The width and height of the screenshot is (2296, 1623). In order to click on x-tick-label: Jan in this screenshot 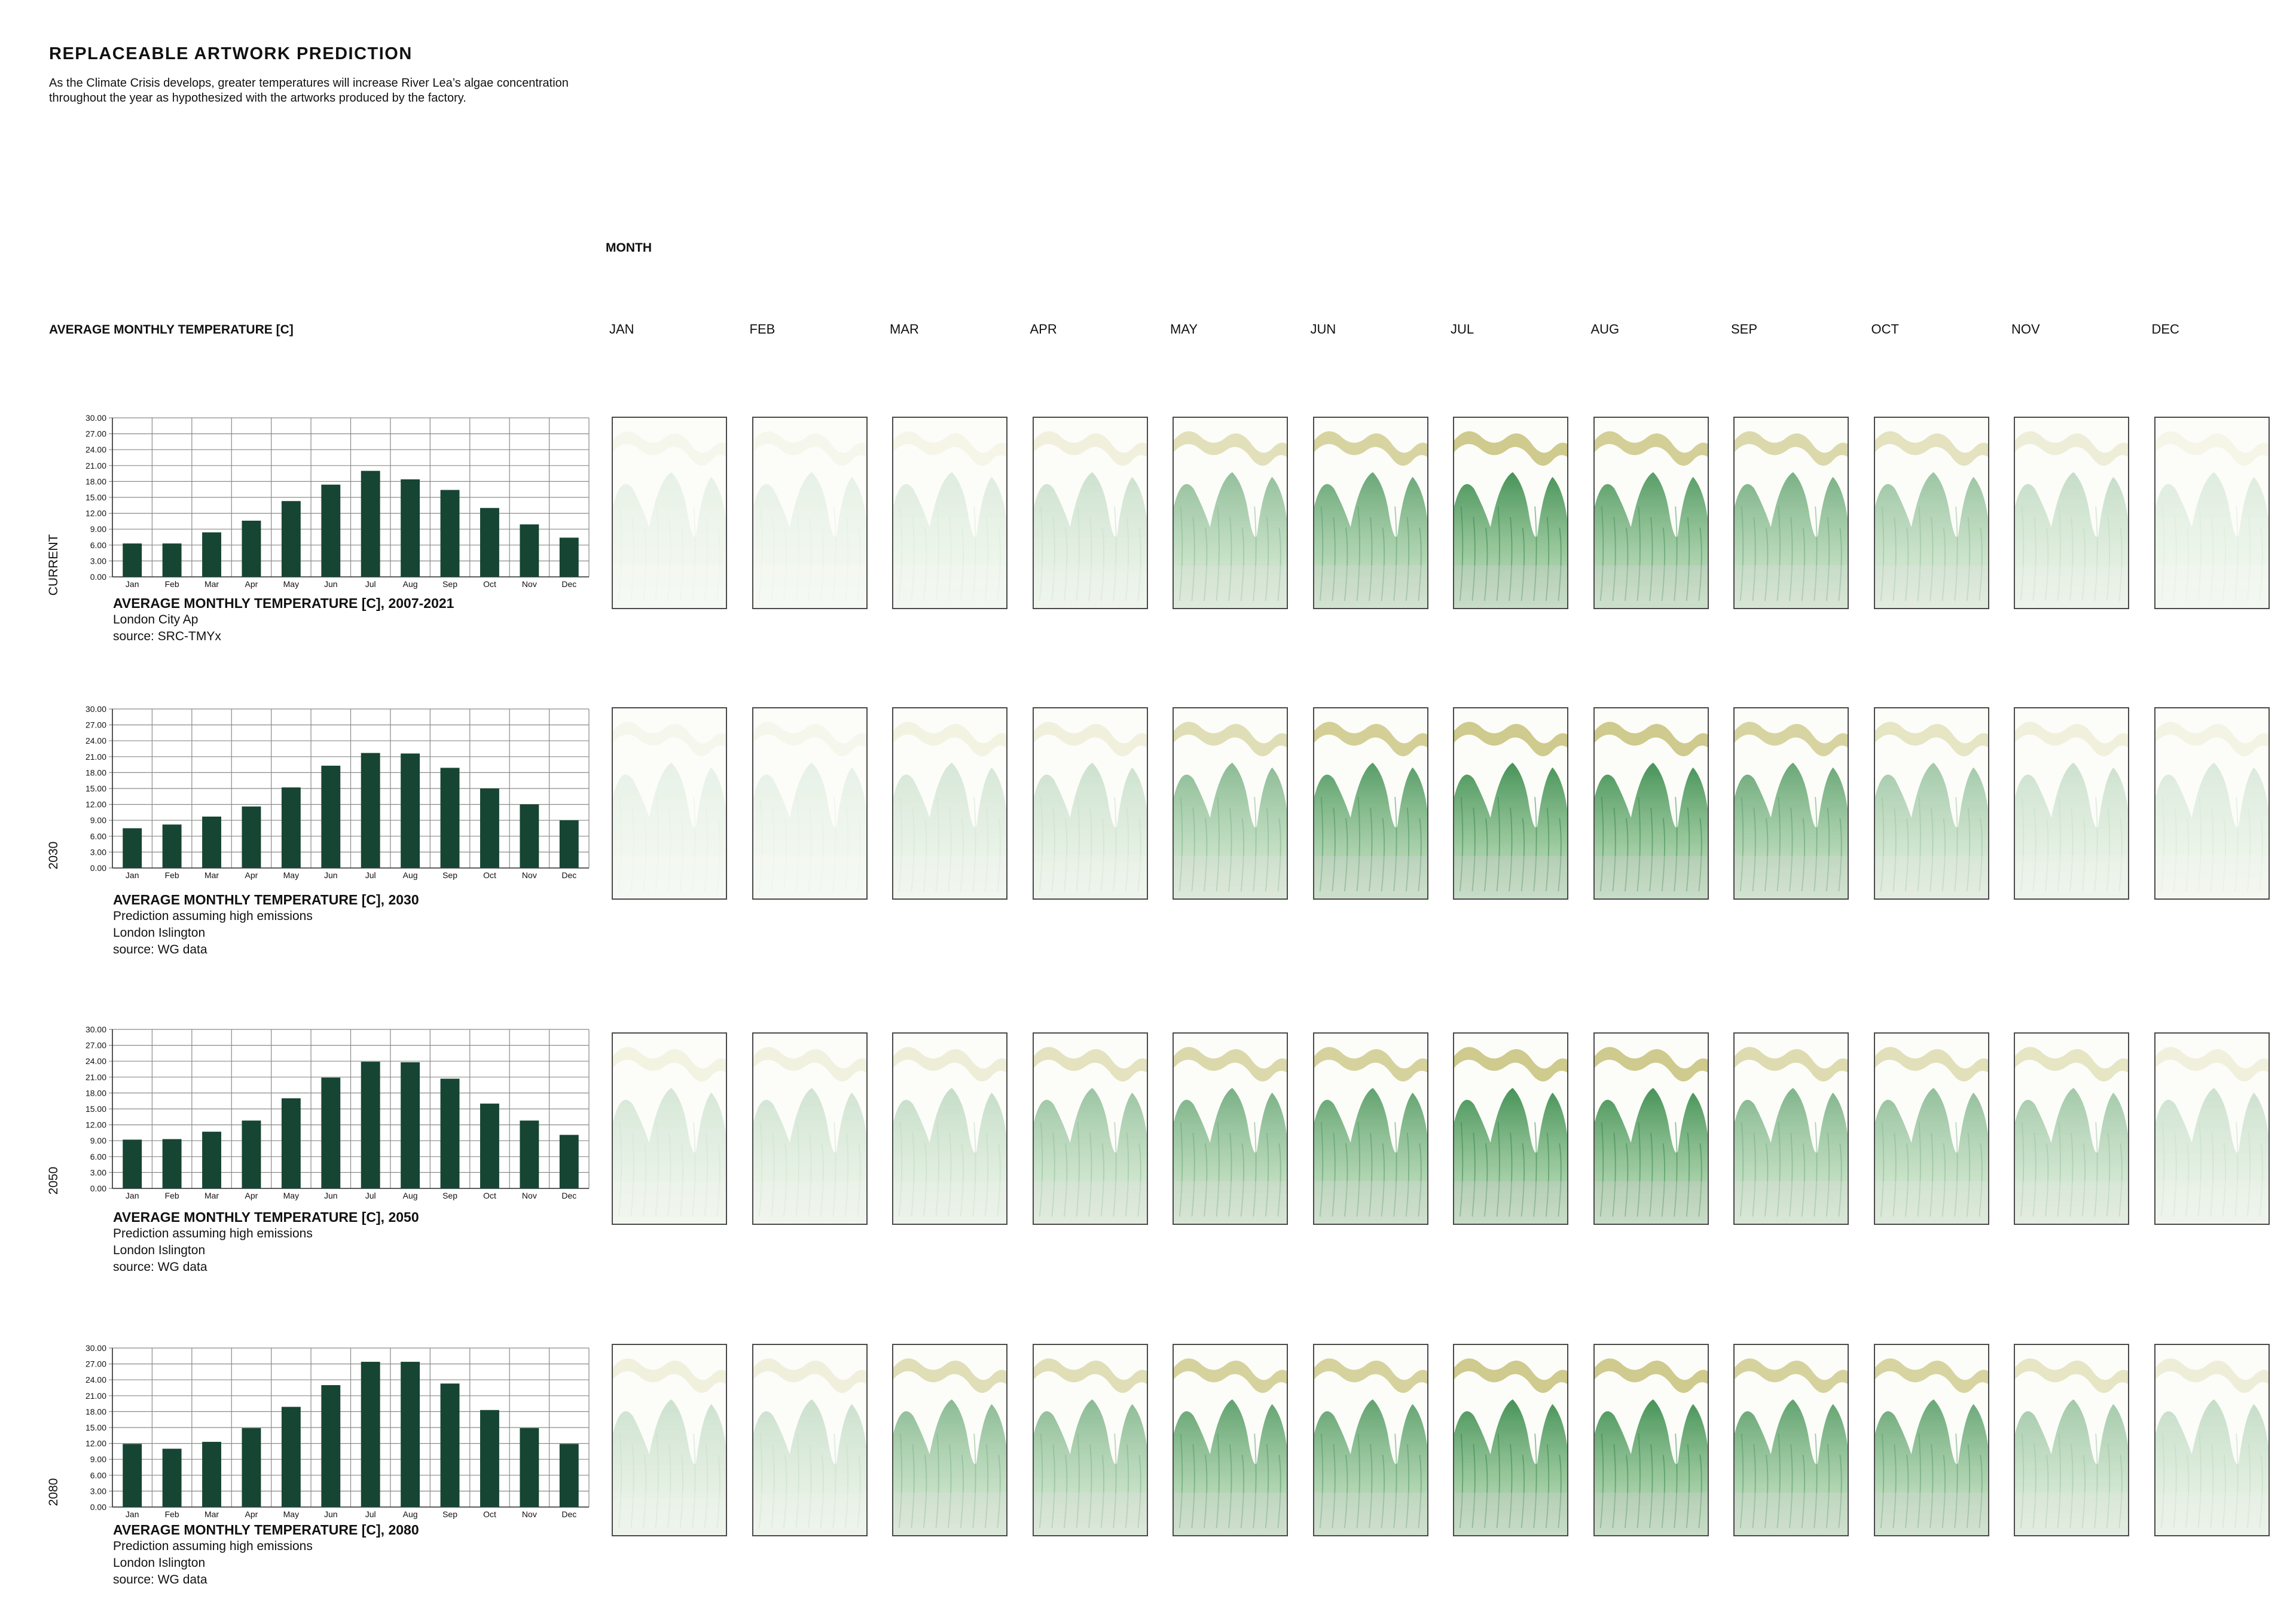, I will do `click(132, 875)`.